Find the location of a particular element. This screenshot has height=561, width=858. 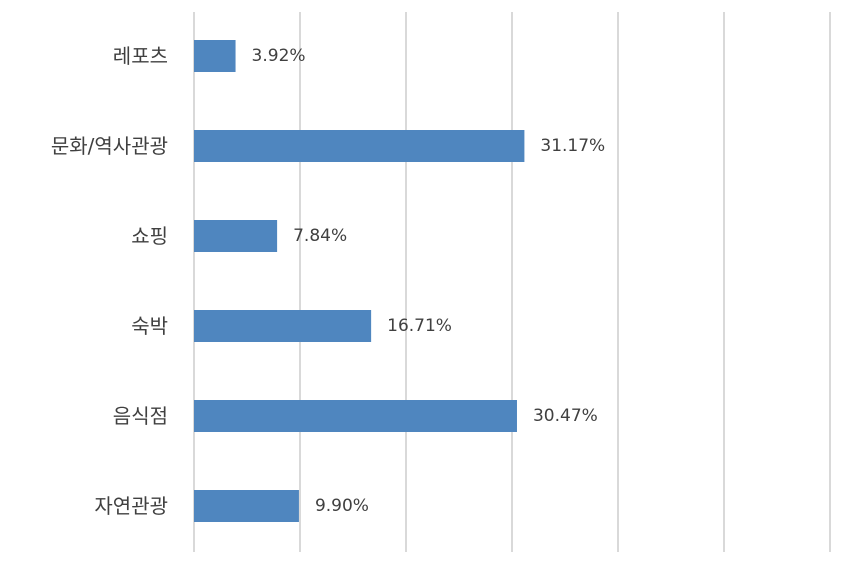

category-label: 쇼핑 is located at coordinates (149, 236).